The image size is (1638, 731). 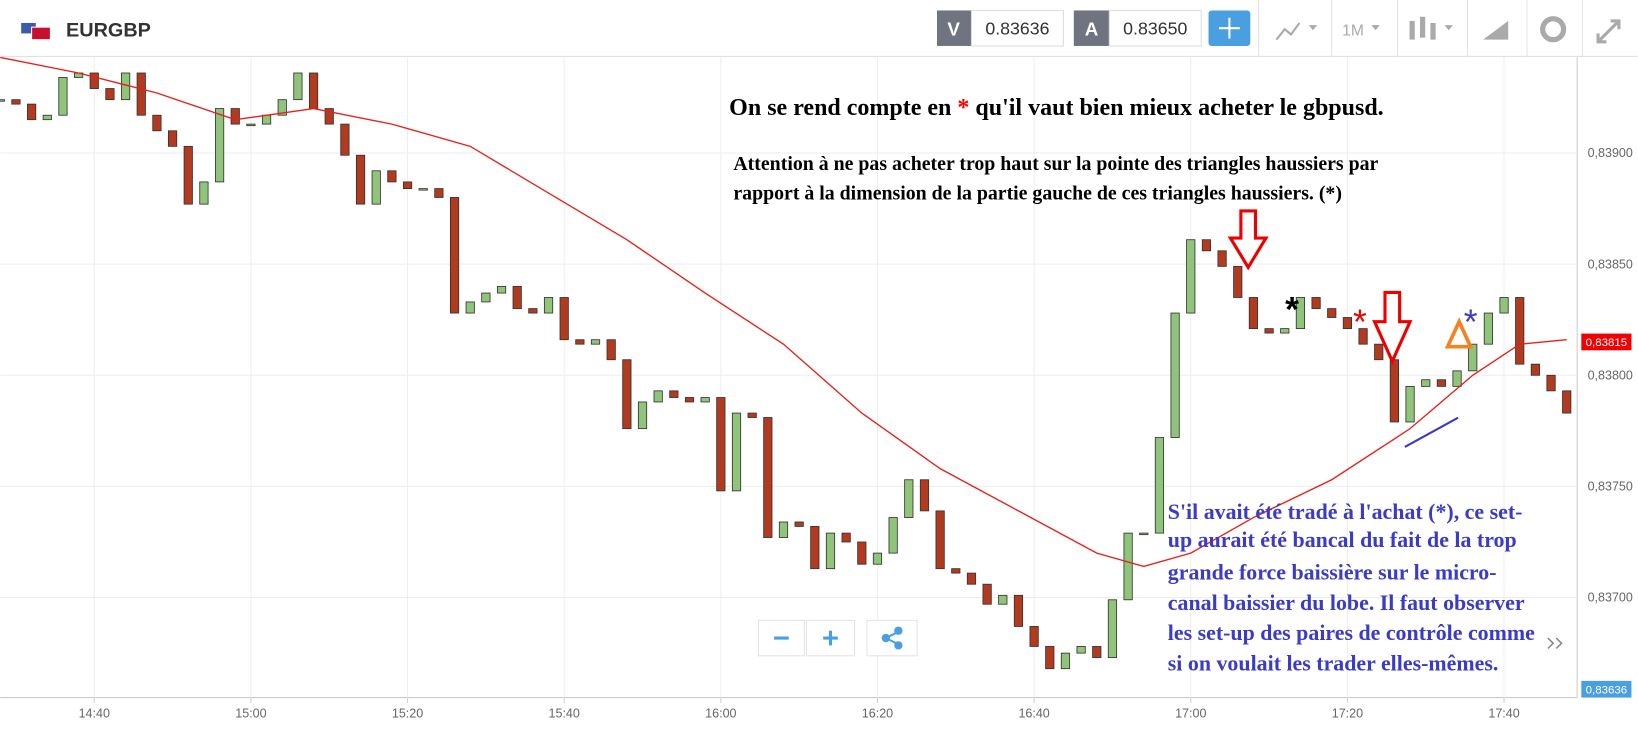 I want to click on bid-label: V, so click(x=953, y=29).